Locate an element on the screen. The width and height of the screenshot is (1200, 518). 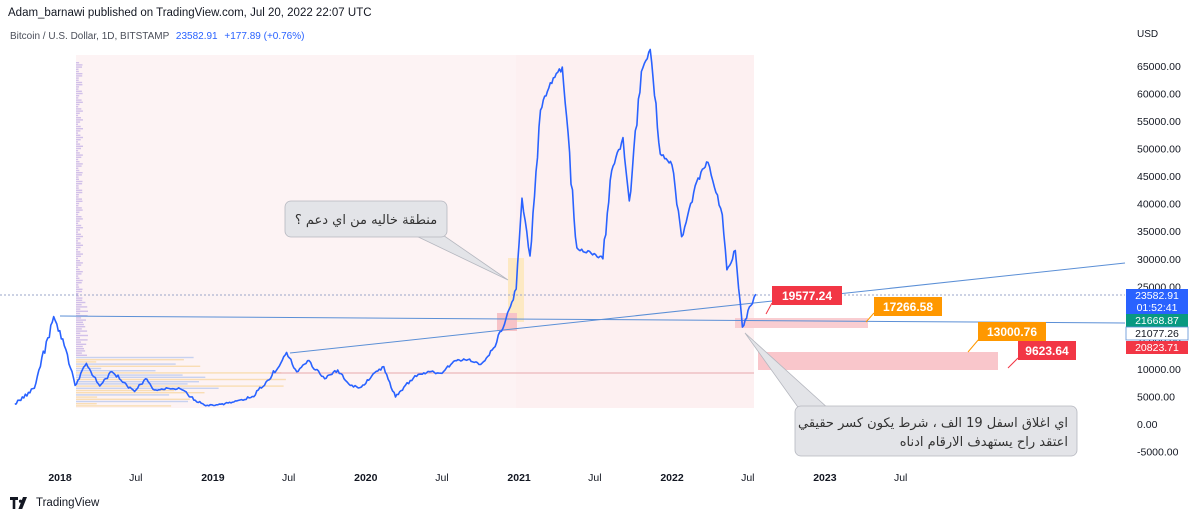
price-tick-label: 30000.00 is located at coordinates (1159, 260).